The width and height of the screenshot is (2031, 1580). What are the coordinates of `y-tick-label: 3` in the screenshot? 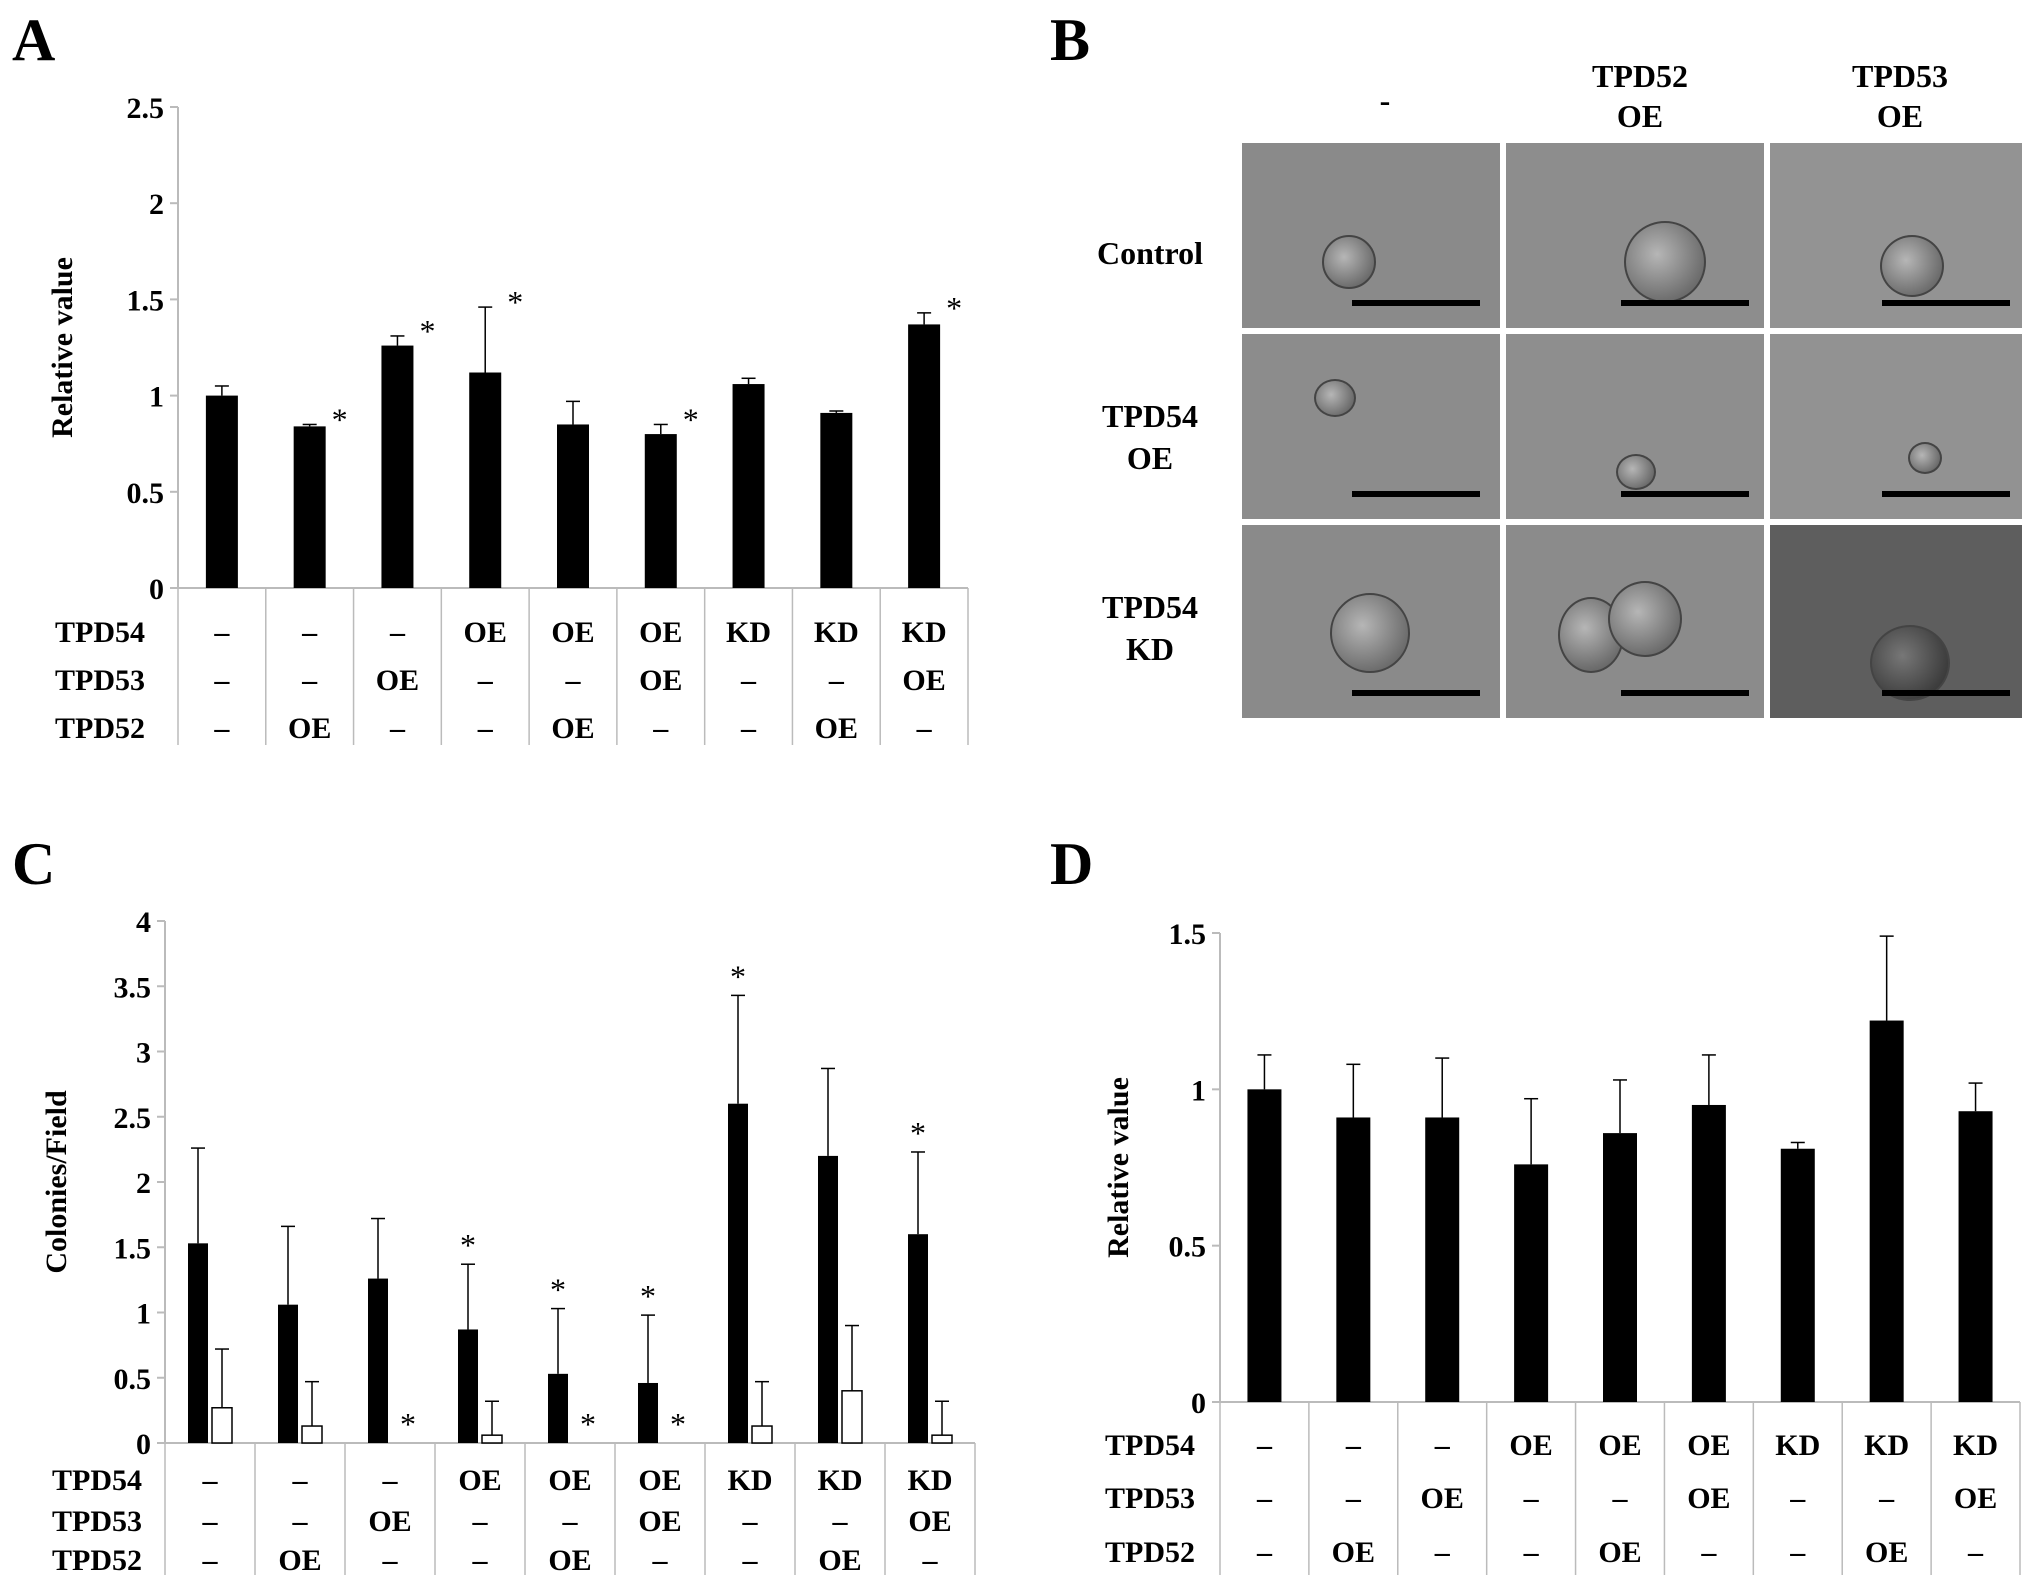 It's located at (143, 1053).